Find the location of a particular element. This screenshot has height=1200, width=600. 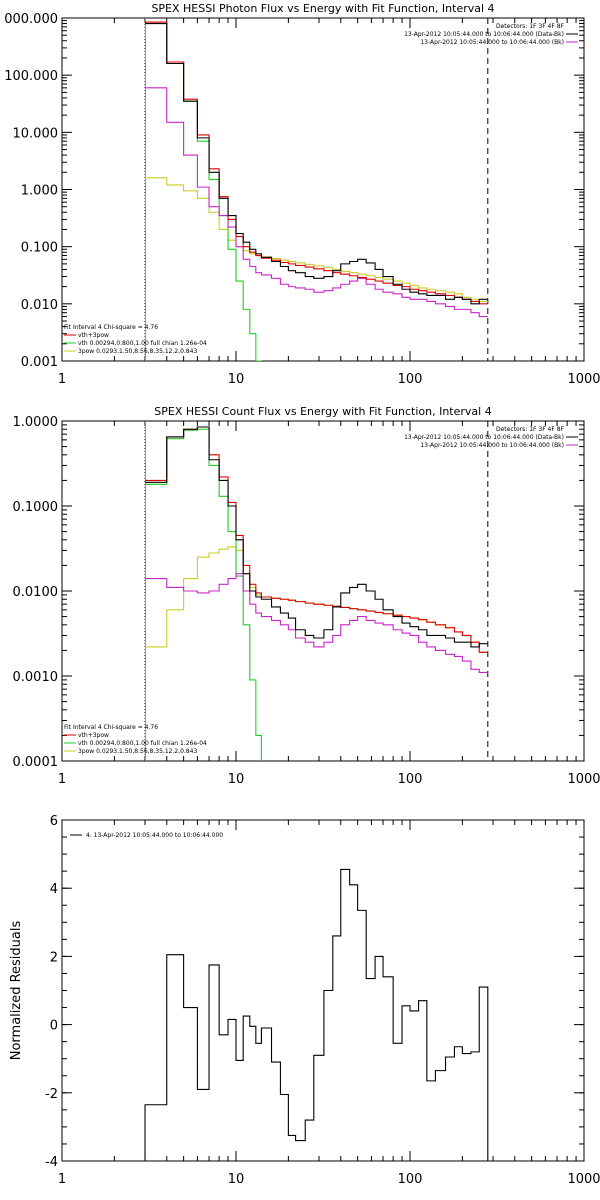

series-residuals is located at coordinates (316, 1014).